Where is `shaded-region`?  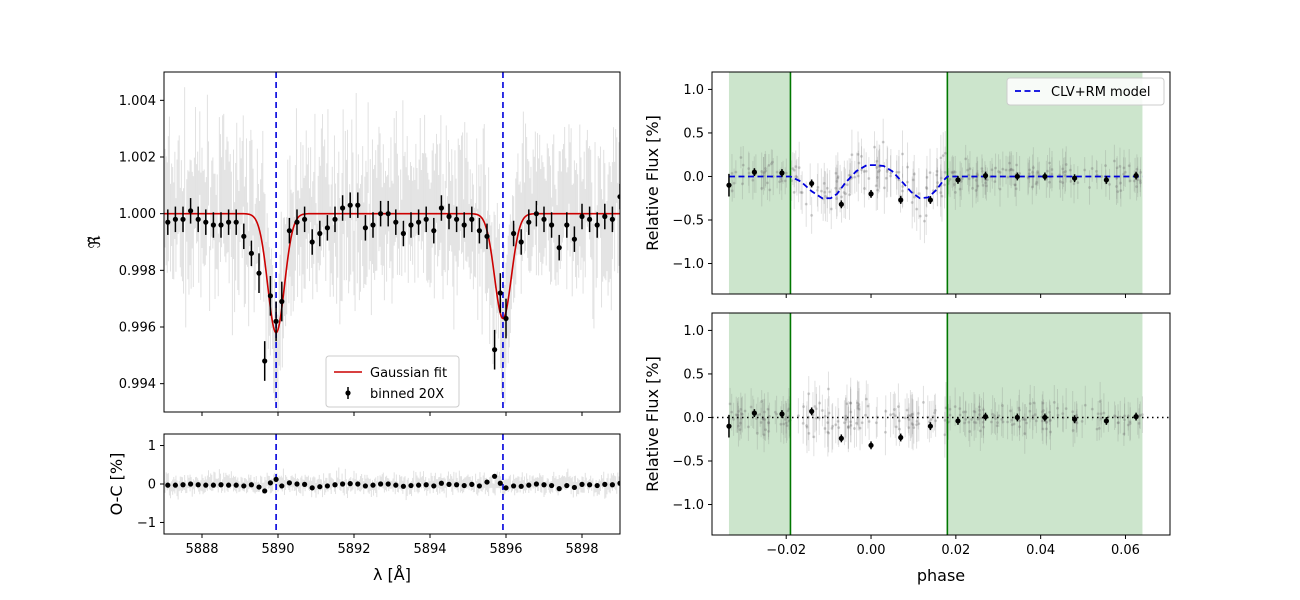 shaded-region is located at coordinates (1045, 183).